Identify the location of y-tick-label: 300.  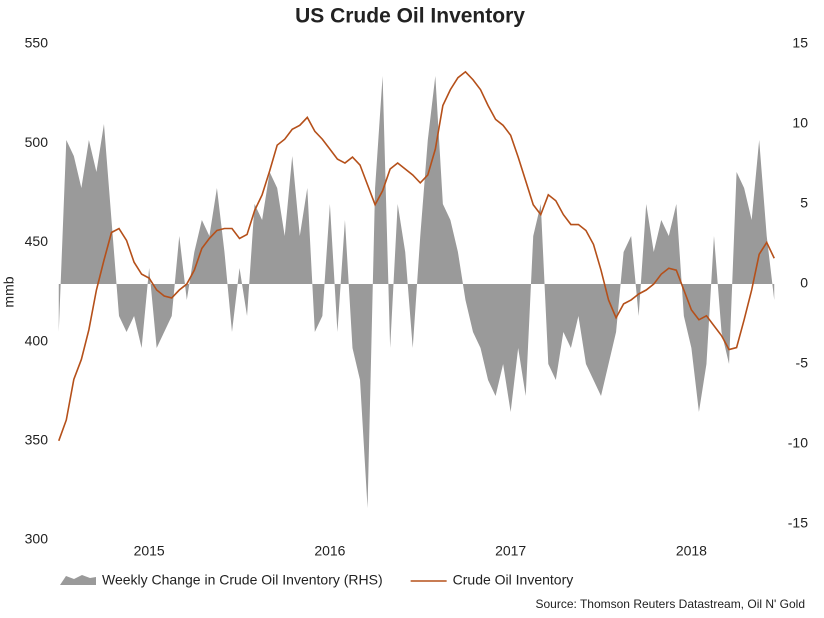
(37, 539).